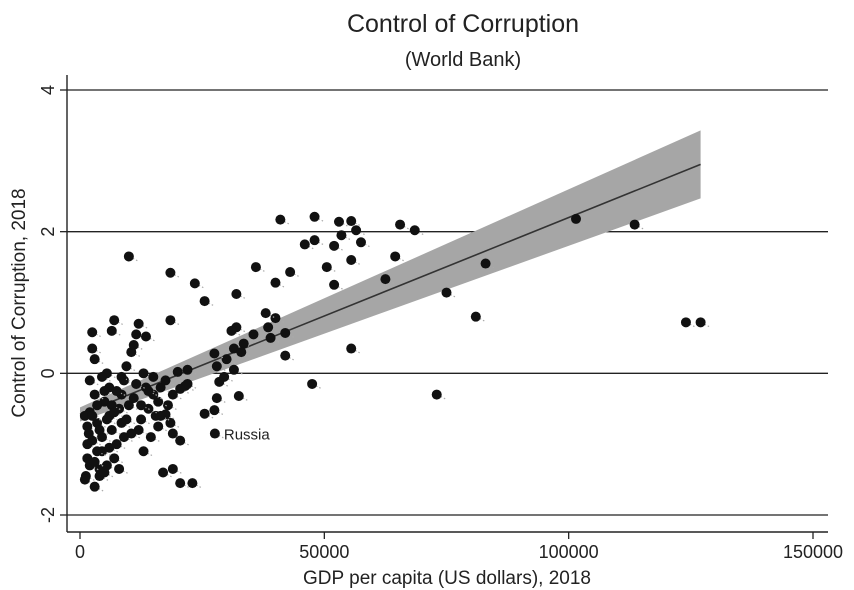 The width and height of the screenshot is (854, 590). I want to click on chart-subtitle: (World Bank), so click(463, 60).